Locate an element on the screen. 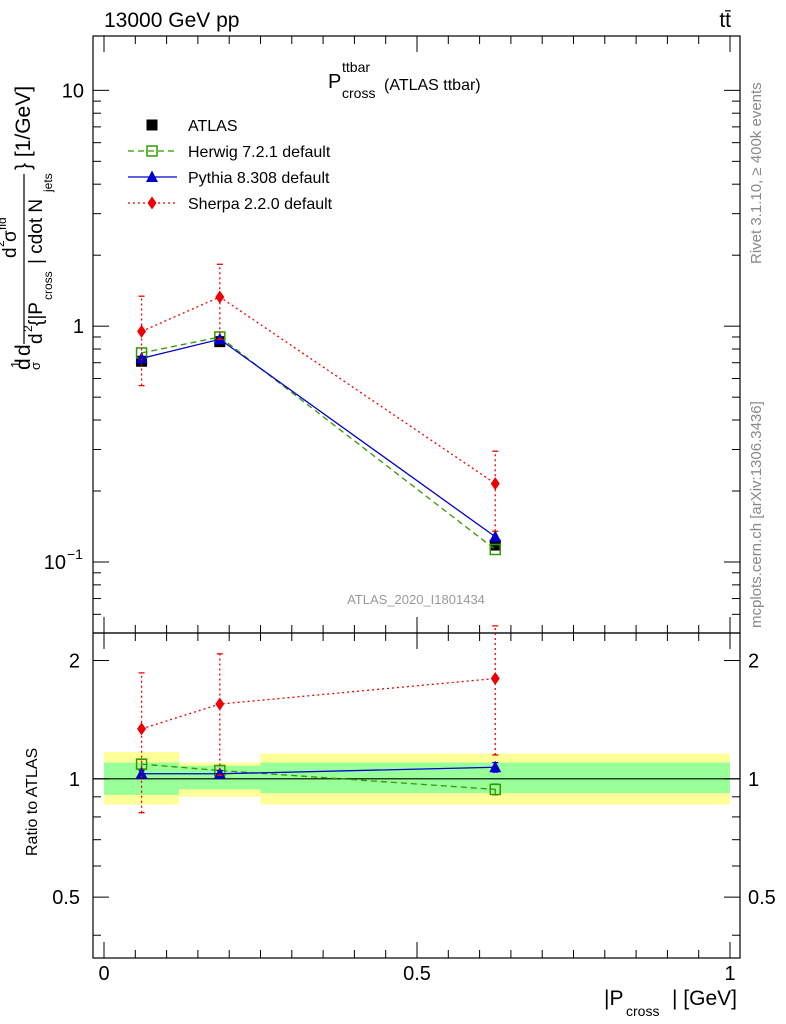  x-tick-label: 0 is located at coordinates (103, 974).